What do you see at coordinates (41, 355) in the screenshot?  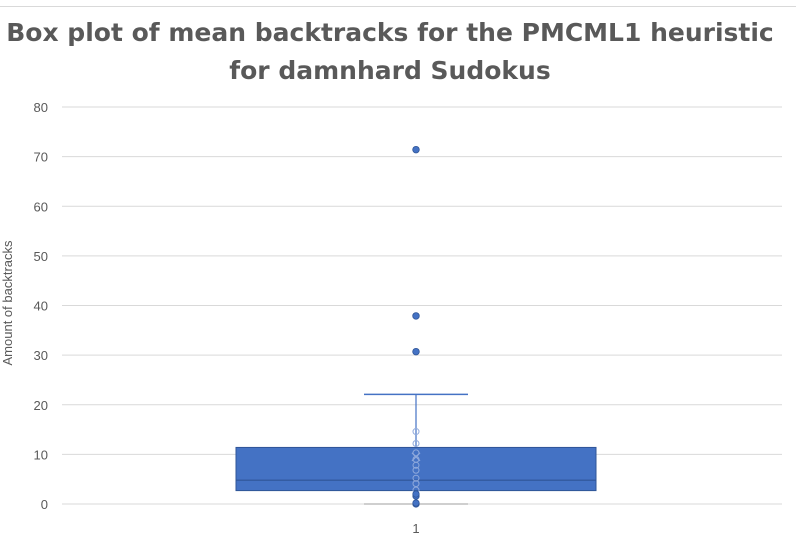 I see `y-tick-label-30: 30` at bounding box center [41, 355].